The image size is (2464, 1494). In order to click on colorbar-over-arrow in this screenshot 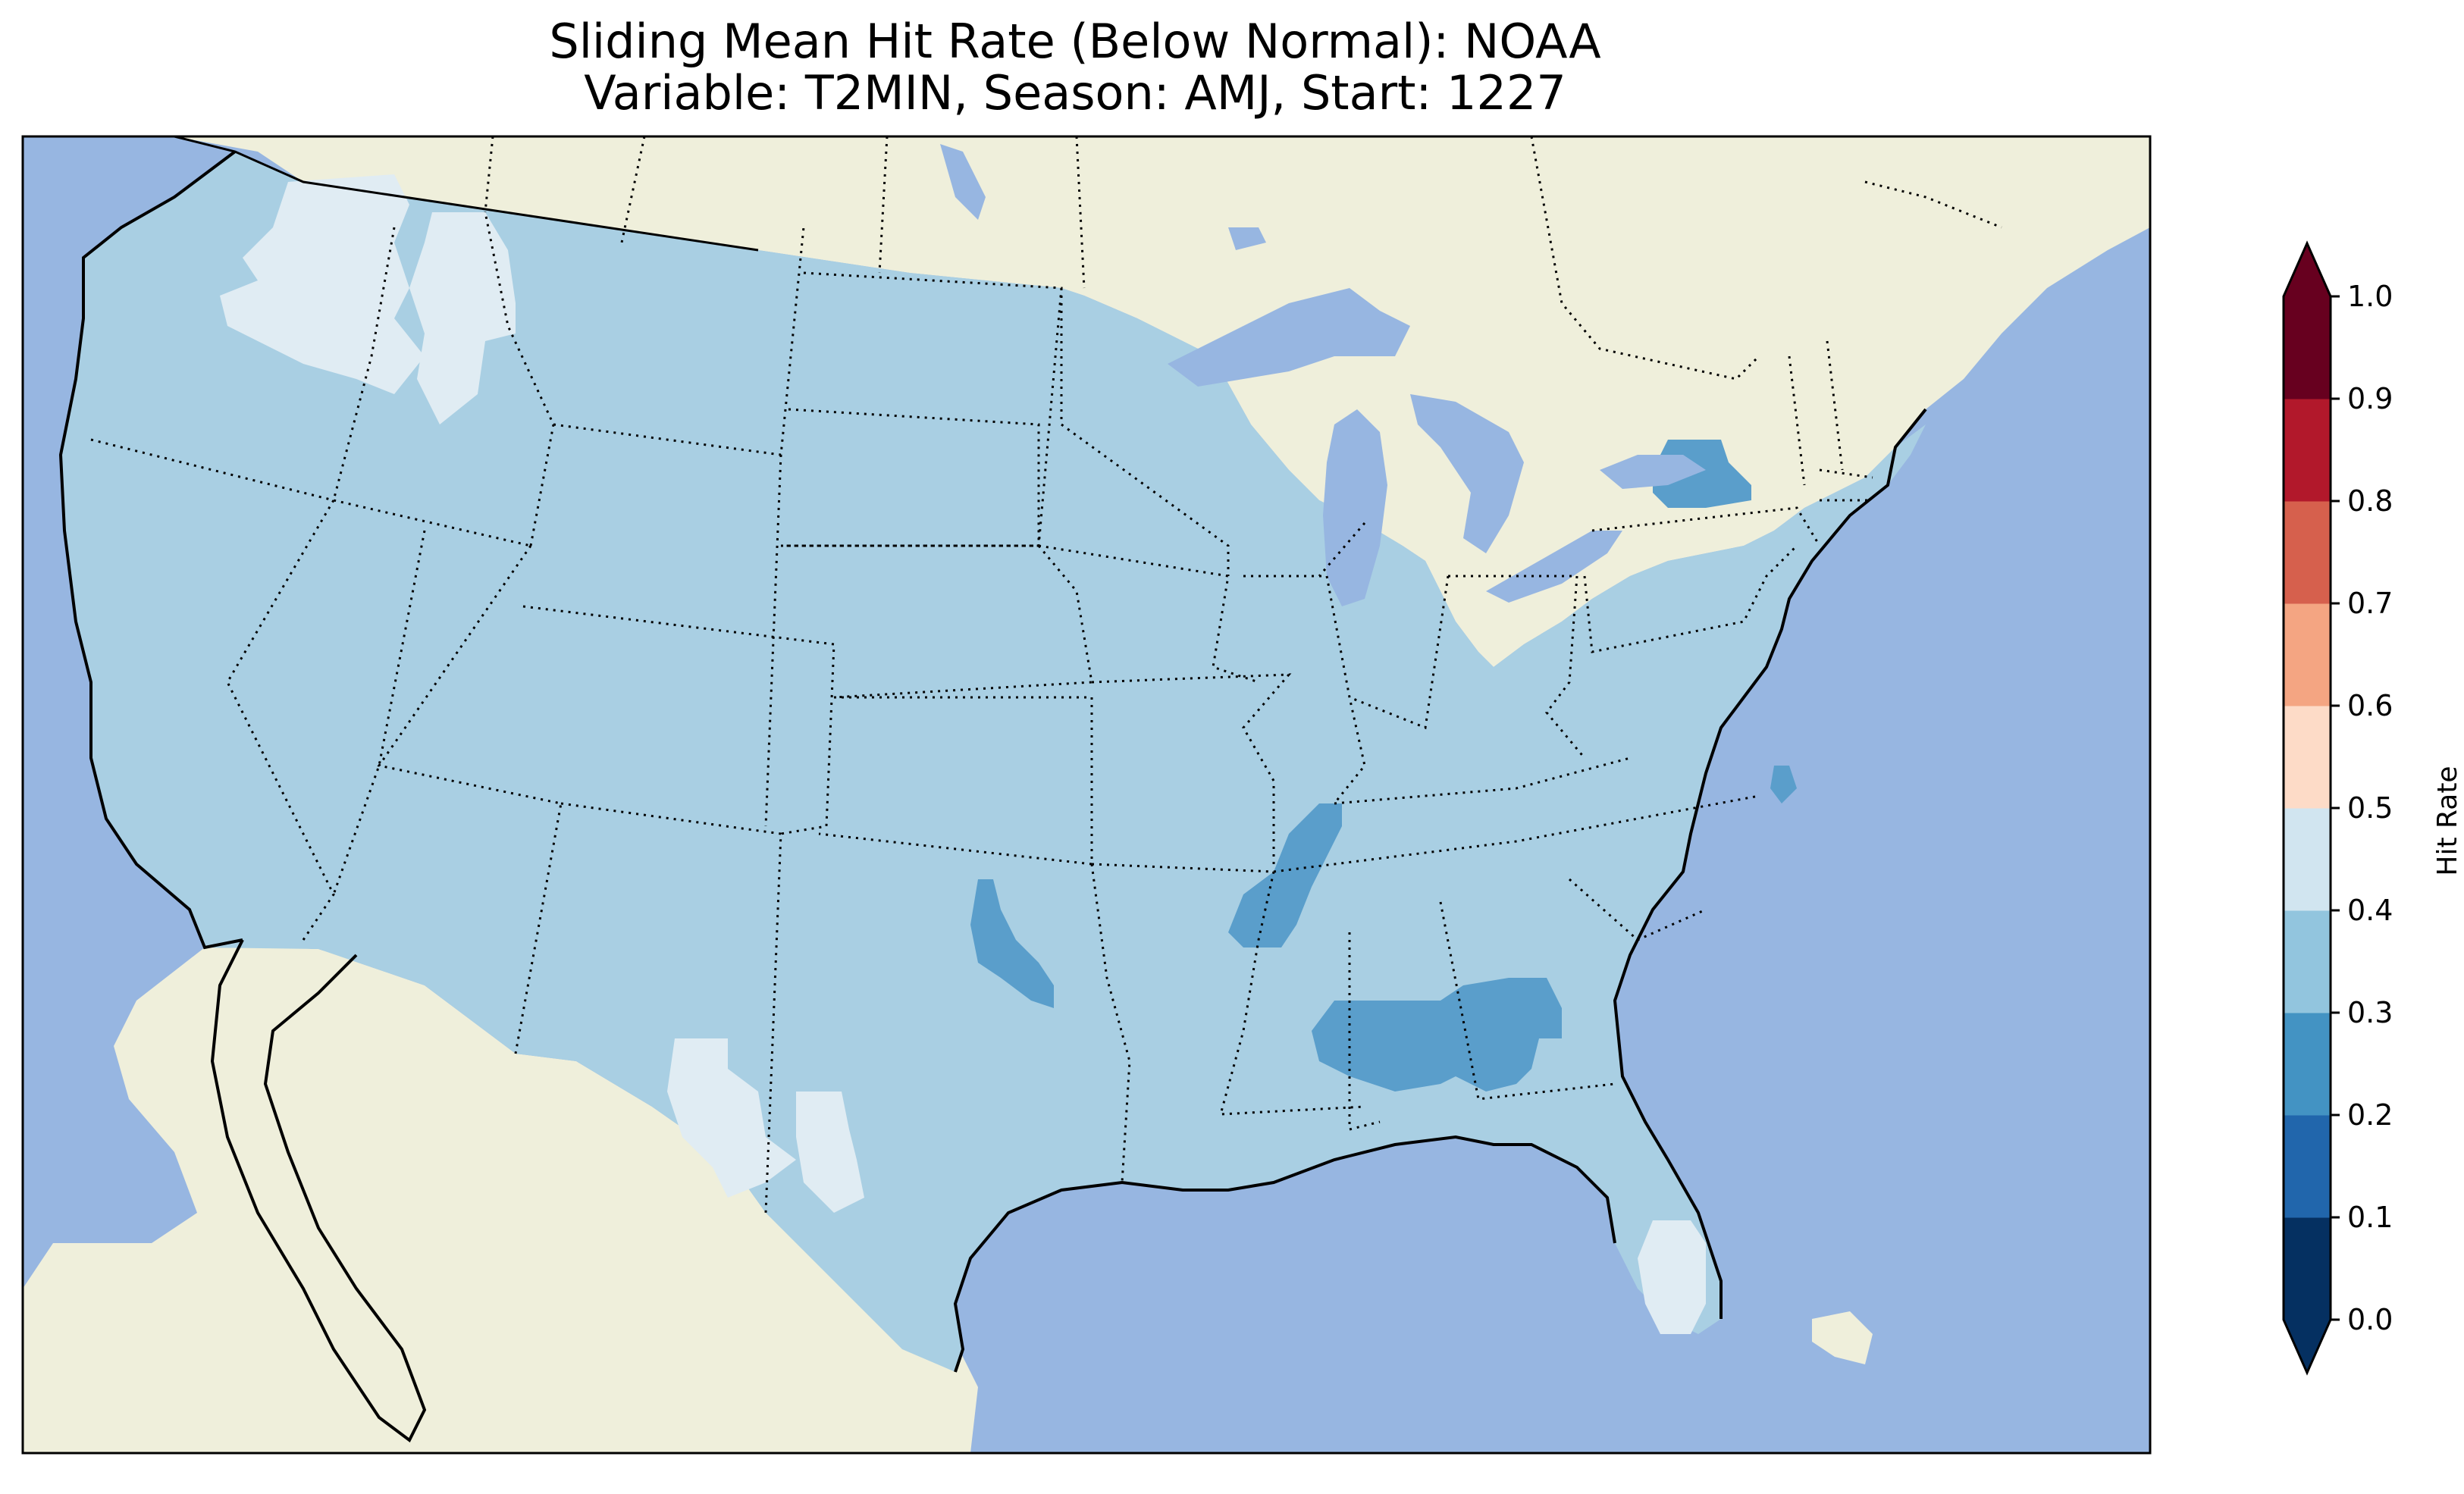, I will do `click(2307, 269)`.